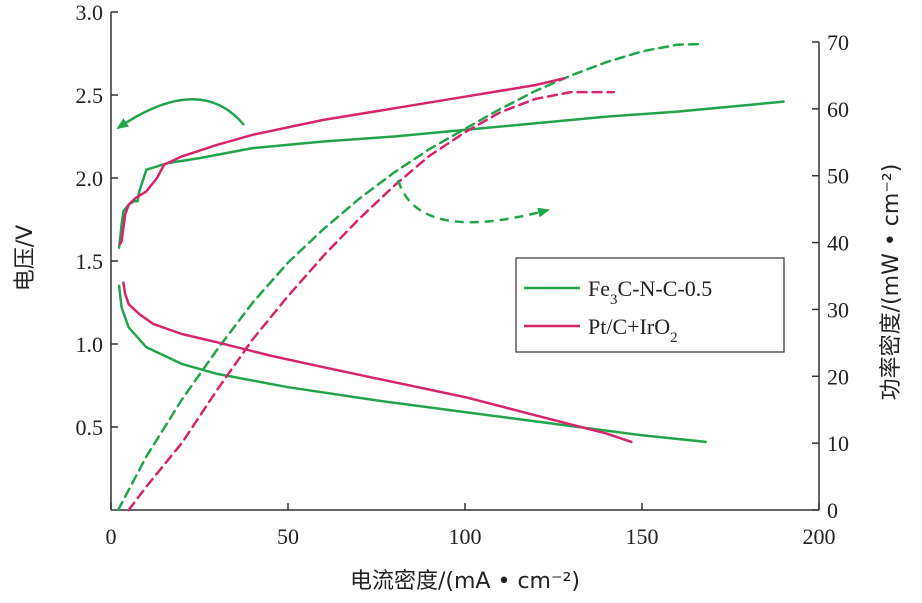 The height and width of the screenshot is (603, 922). Describe the element at coordinates (90, 178) in the screenshot. I see `left-y-tick-label: 2.0` at that location.